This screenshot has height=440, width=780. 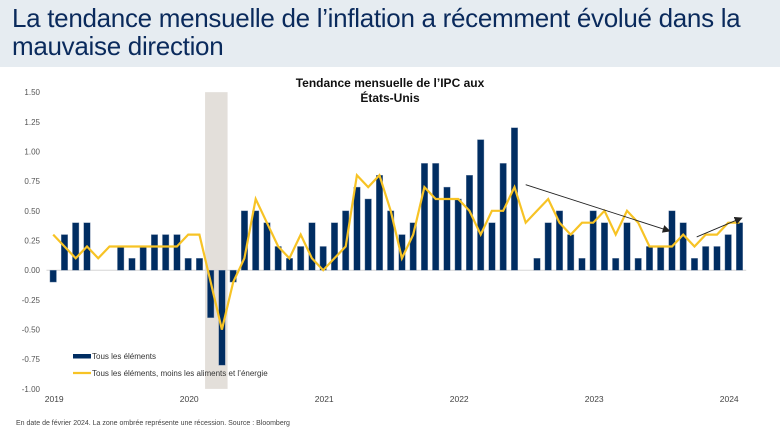 What do you see at coordinates (31, 330) in the screenshot?
I see `y-tick-label: -0.50` at bounding box center [31, 330].